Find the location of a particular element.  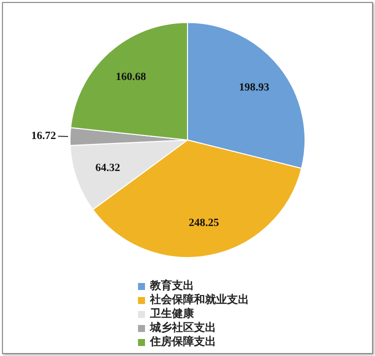

data-label: 160.68 is located at coordinates (131, 76).